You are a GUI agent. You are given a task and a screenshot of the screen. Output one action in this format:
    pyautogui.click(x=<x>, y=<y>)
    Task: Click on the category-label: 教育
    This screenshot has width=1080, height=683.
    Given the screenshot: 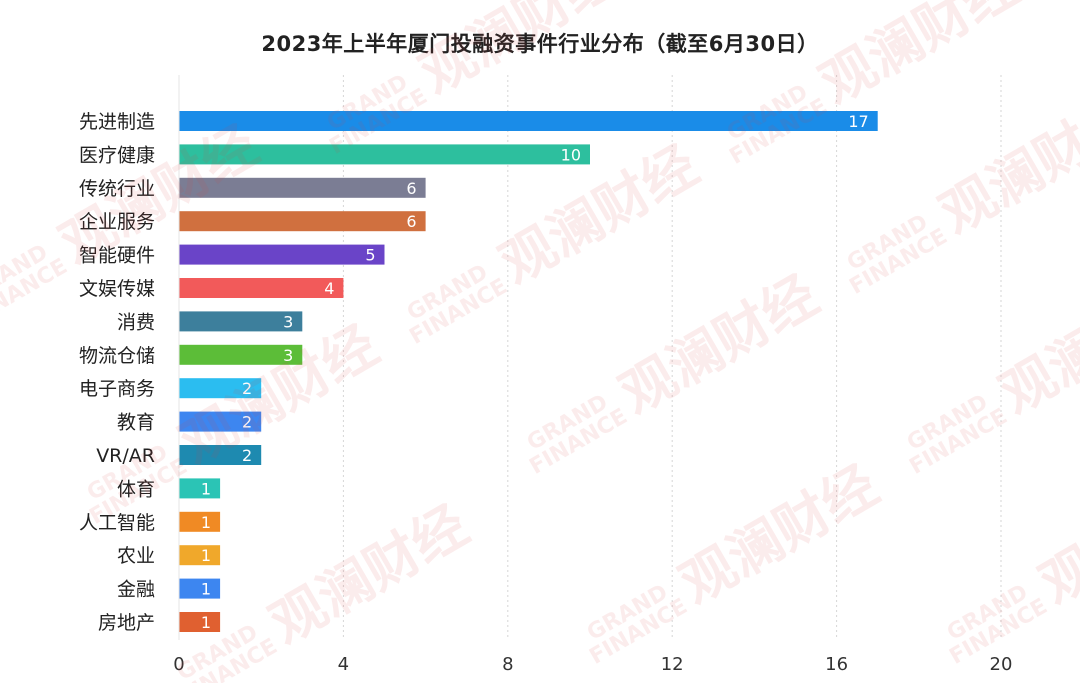 What is the action you would take?
    pyautogui.click(x=136, y=423)
    